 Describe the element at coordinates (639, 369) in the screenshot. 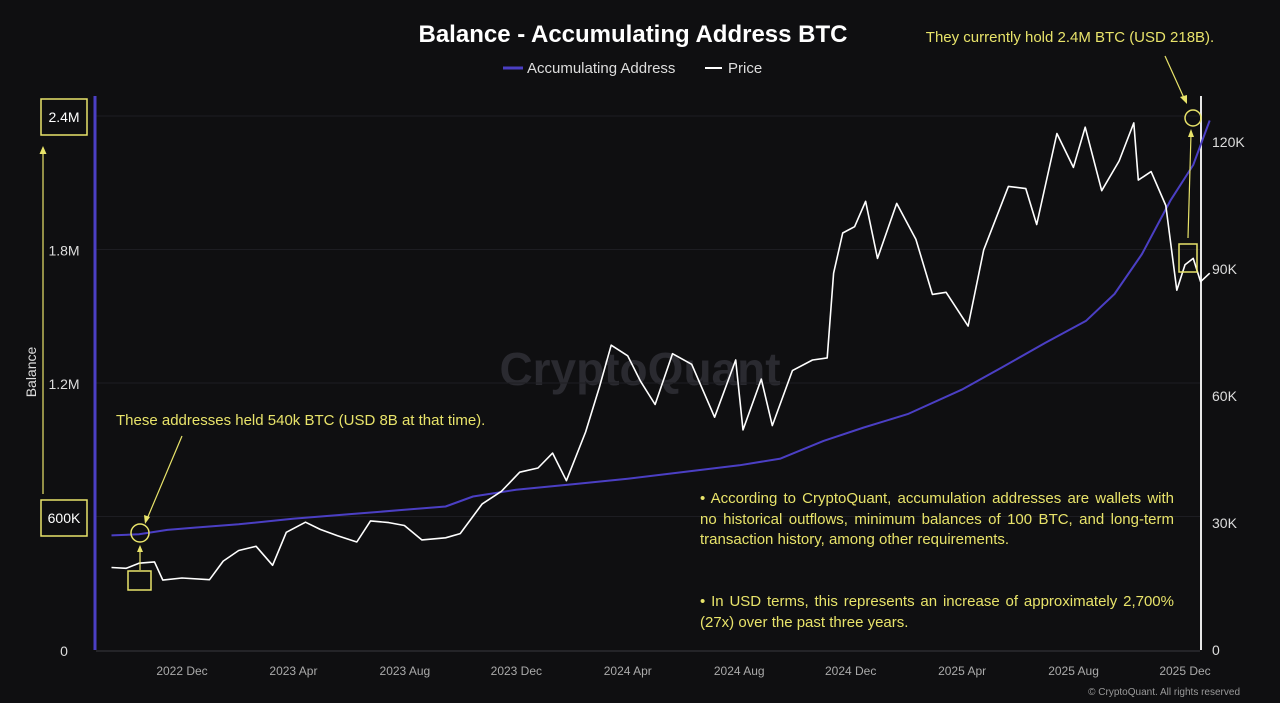

I see `watermark: CryptoQuant` at that location.